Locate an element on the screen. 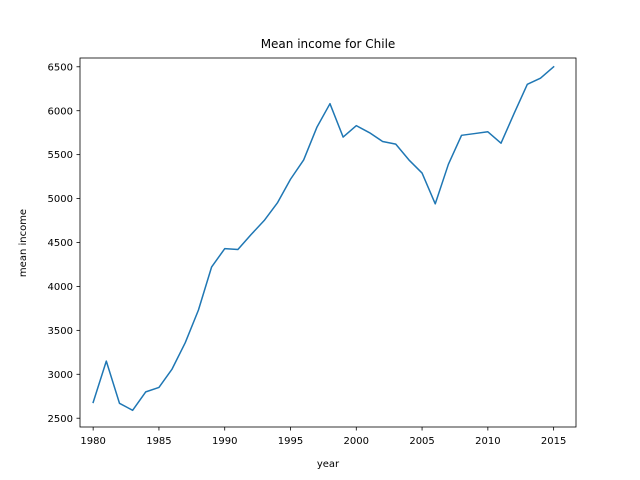  x-tick-label: 2005 is located at coordinates (421, 441).